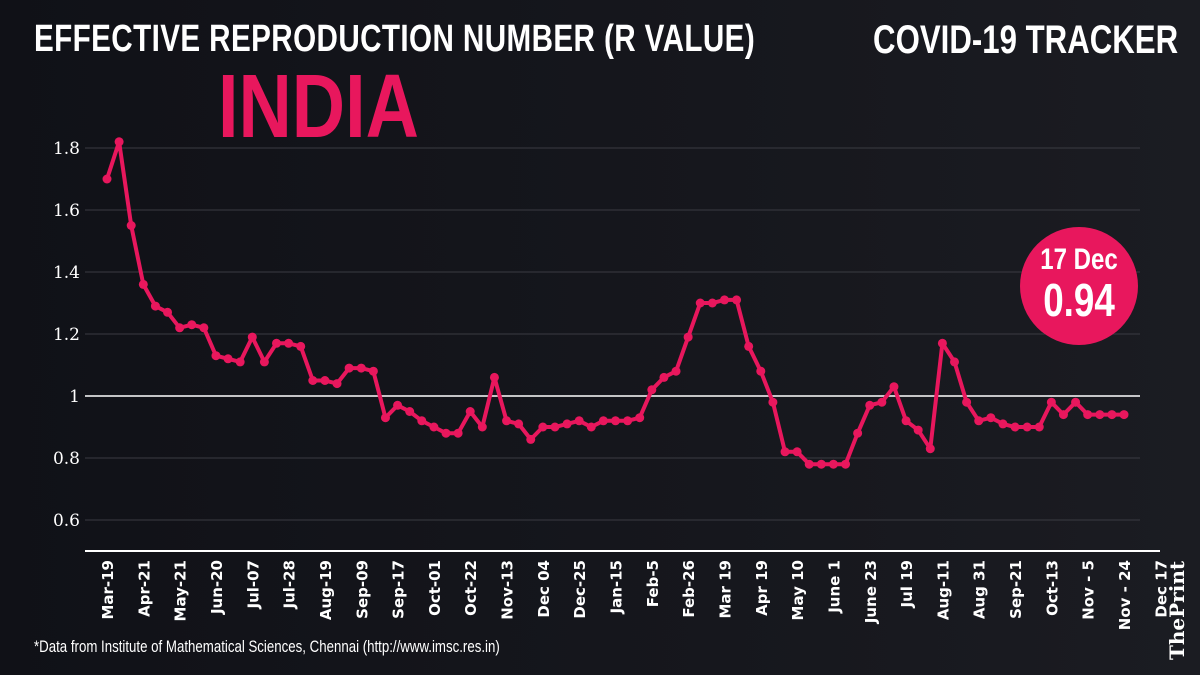  I want to click on y-tick-label: 0.6, so click(66, 521).